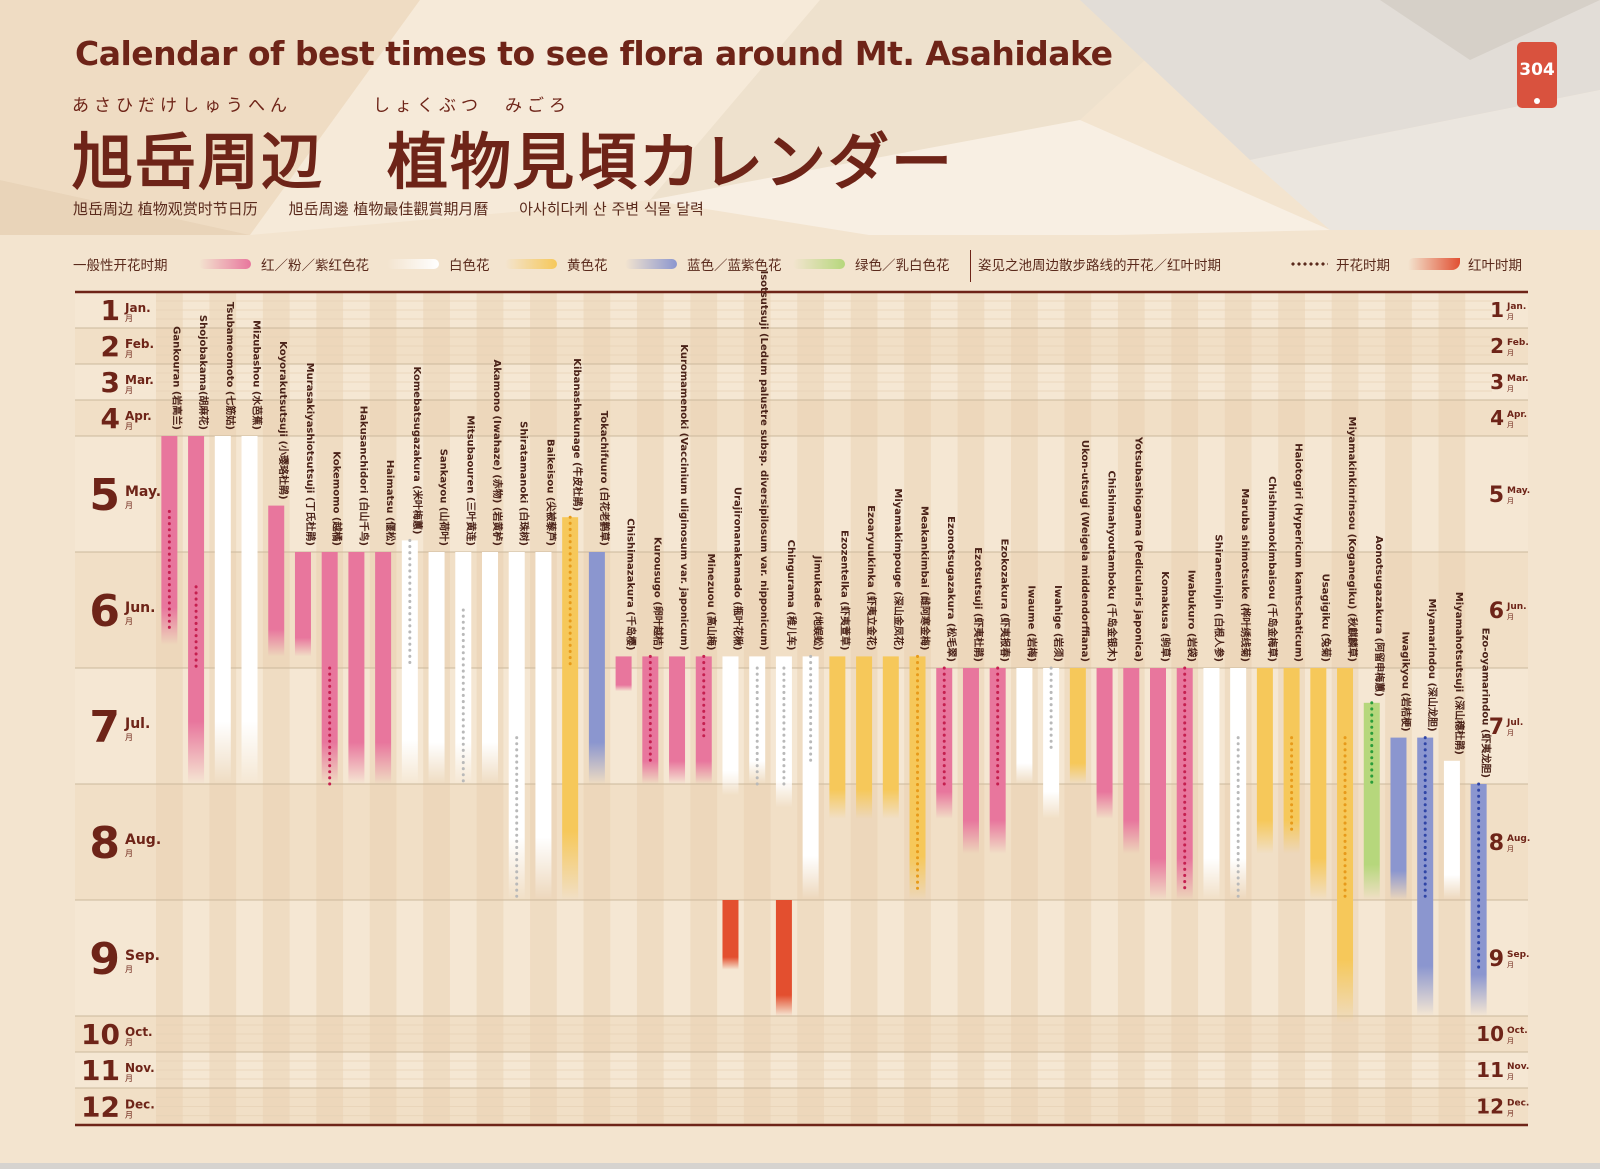  What do you see at coordinates (711, 602) in the screenshot?
I see `plant-name-label: Minezuou (高山梅)` at bounding box center [711, 602].